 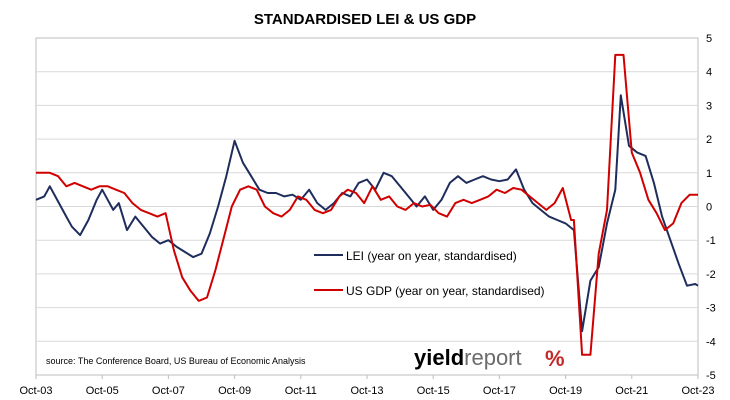 What do you see at coordinates (102, 391) in the screenshot?
I see `x-tick-label: Oct-05` at bounding box center [102, 391].